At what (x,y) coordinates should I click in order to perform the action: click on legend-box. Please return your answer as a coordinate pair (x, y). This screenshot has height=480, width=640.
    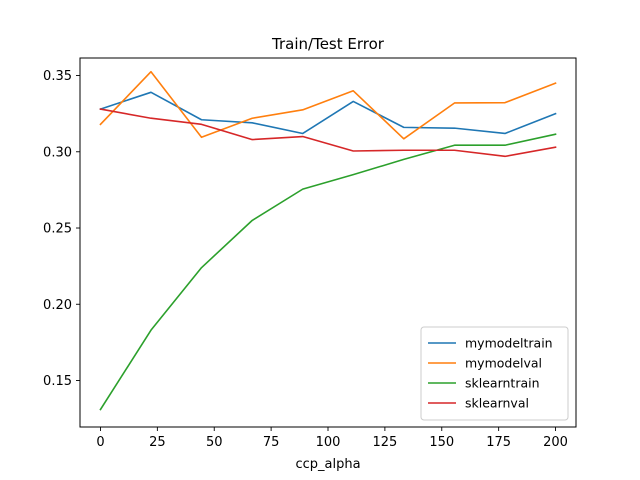
    Looking at the image, I should click on (494, 373).